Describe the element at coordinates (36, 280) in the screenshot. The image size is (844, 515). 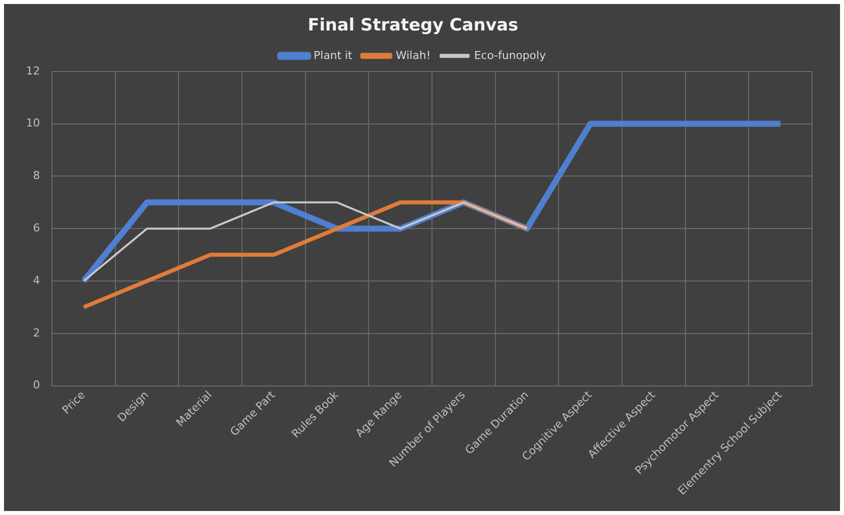
I see `y-tick-label: 4` at that location.